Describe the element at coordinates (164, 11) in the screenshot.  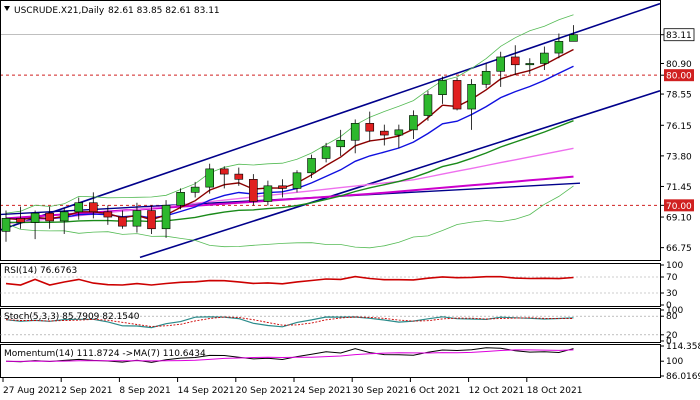
I see `ohlc-readout: 82.61 83.85 82.61 83.11` at that location.